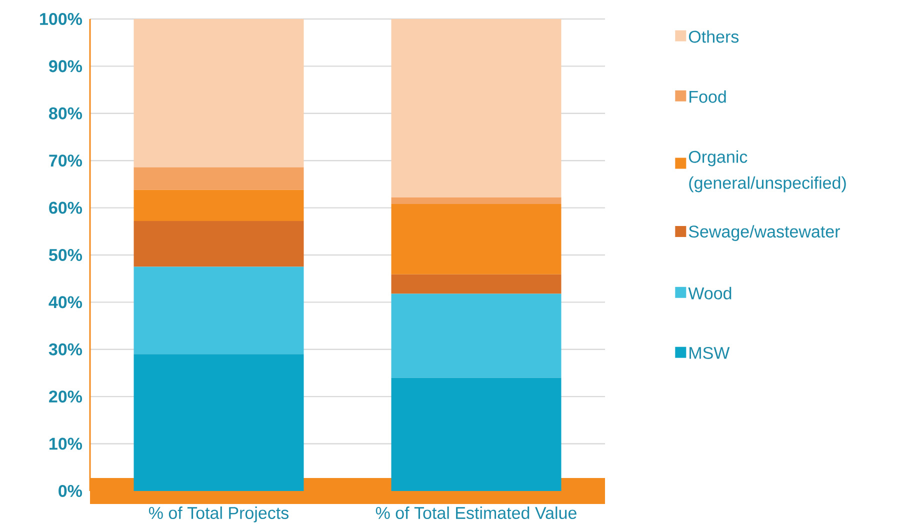 The image size is (899, 526). I want to click on y-tick-label: 50%, so click(65, 255).